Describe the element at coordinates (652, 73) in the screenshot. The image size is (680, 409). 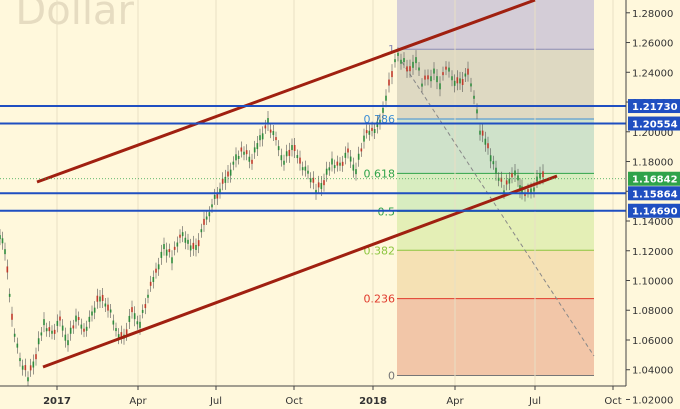
I see `y-tick-label-2: 1.24000` at that location.